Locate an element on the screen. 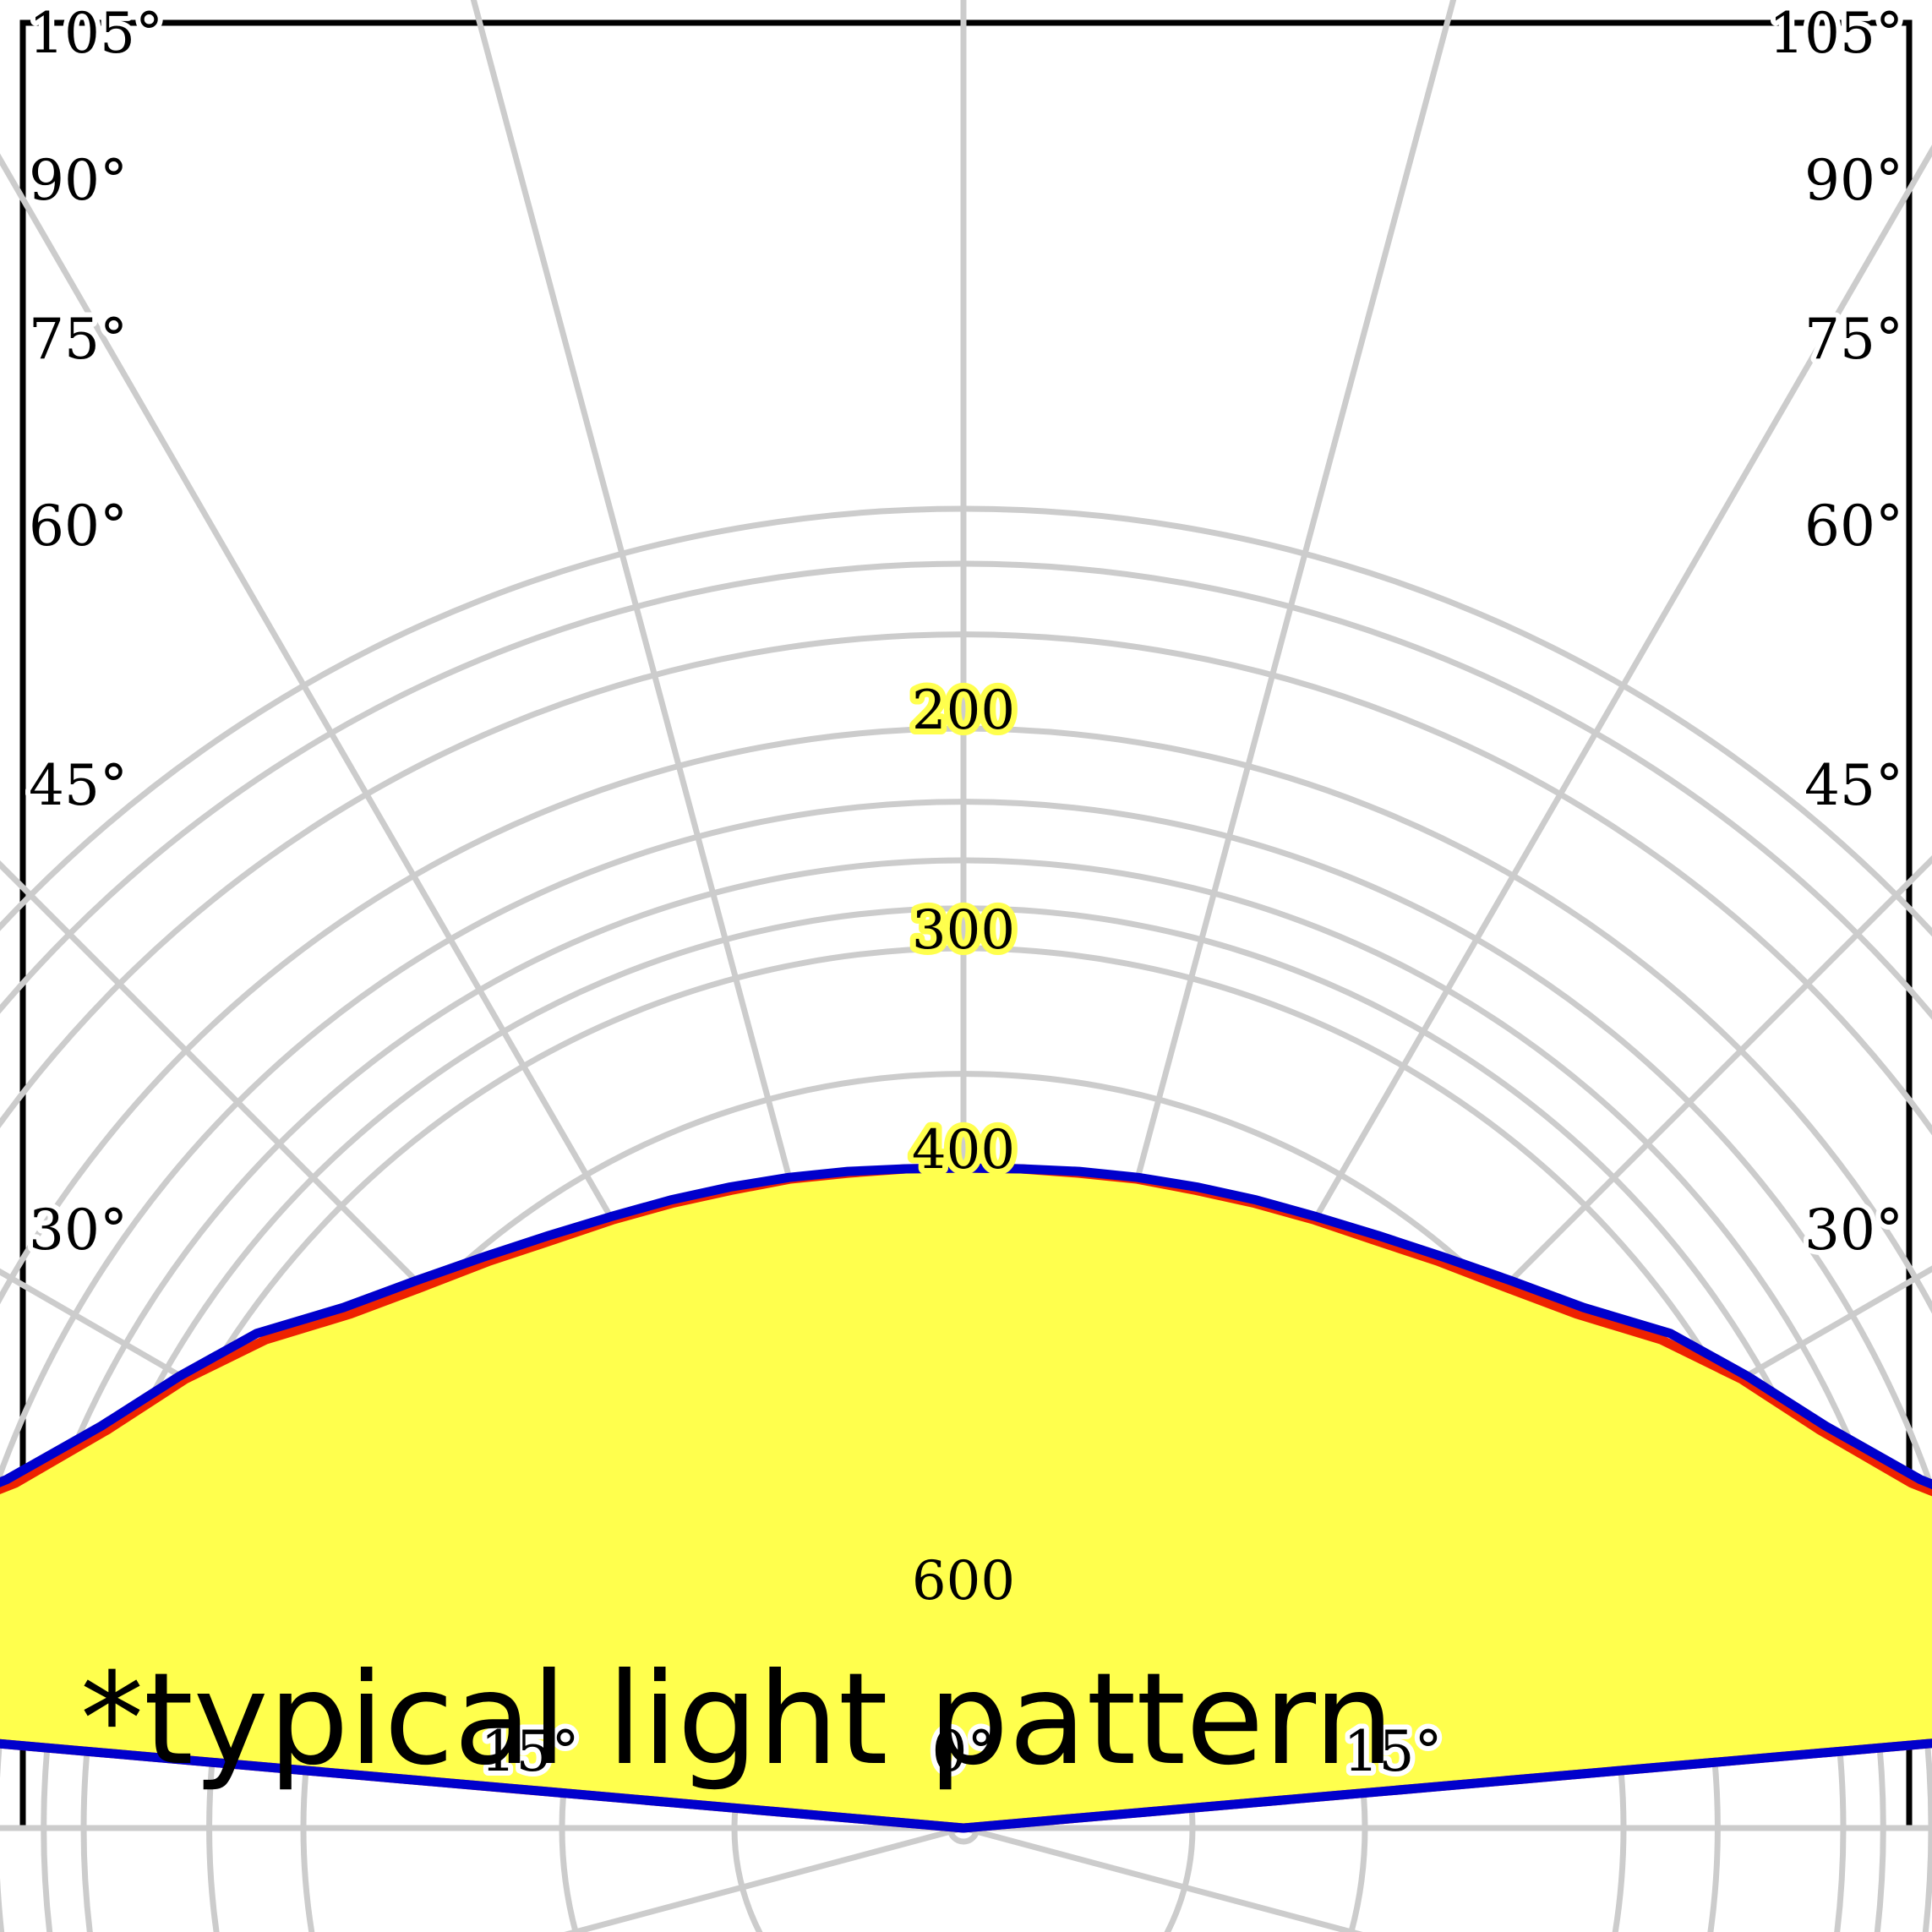 The image size is (1932, 1932). radial-tick-label-halo: 200 is located at coordinates (963, 710).